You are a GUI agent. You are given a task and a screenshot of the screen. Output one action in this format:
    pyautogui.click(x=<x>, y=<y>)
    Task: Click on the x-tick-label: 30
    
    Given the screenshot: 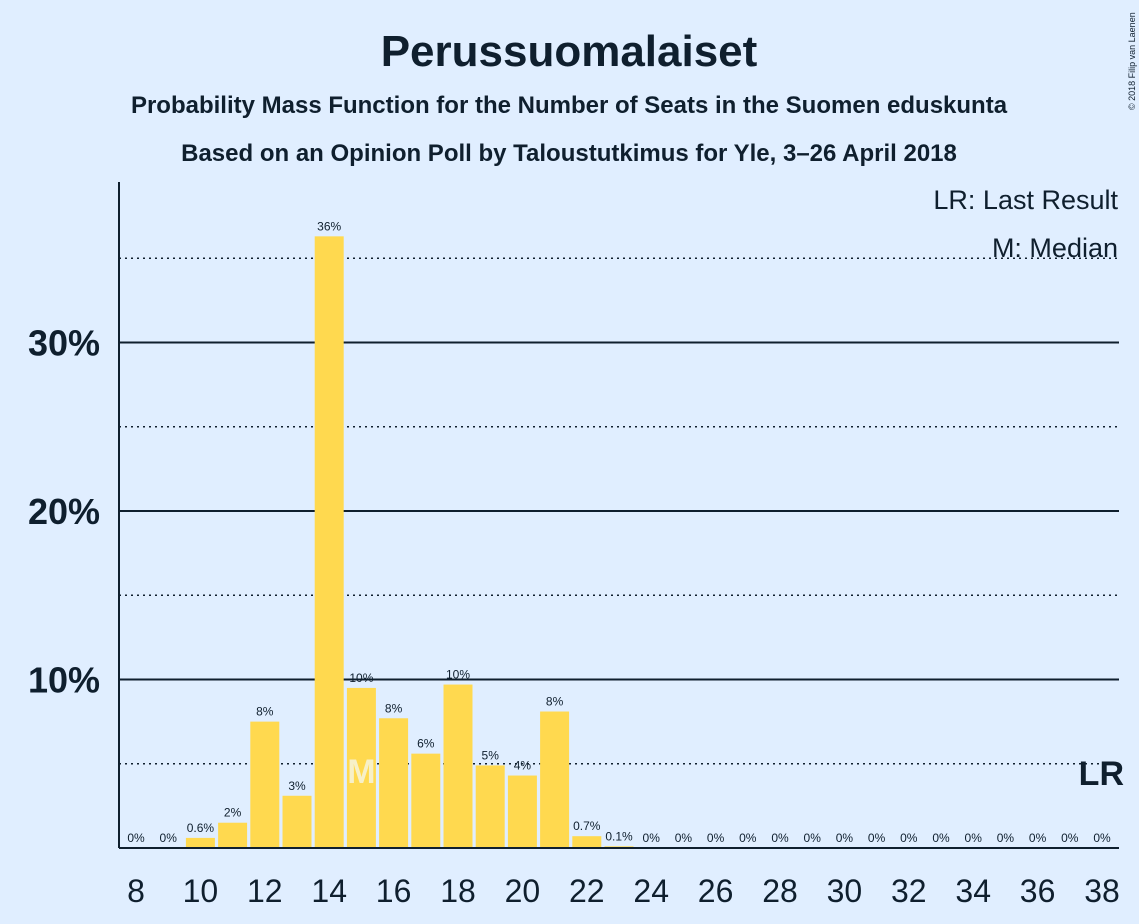 What is the action you would take?
    pyautogui.click(x=845, y=891)
    